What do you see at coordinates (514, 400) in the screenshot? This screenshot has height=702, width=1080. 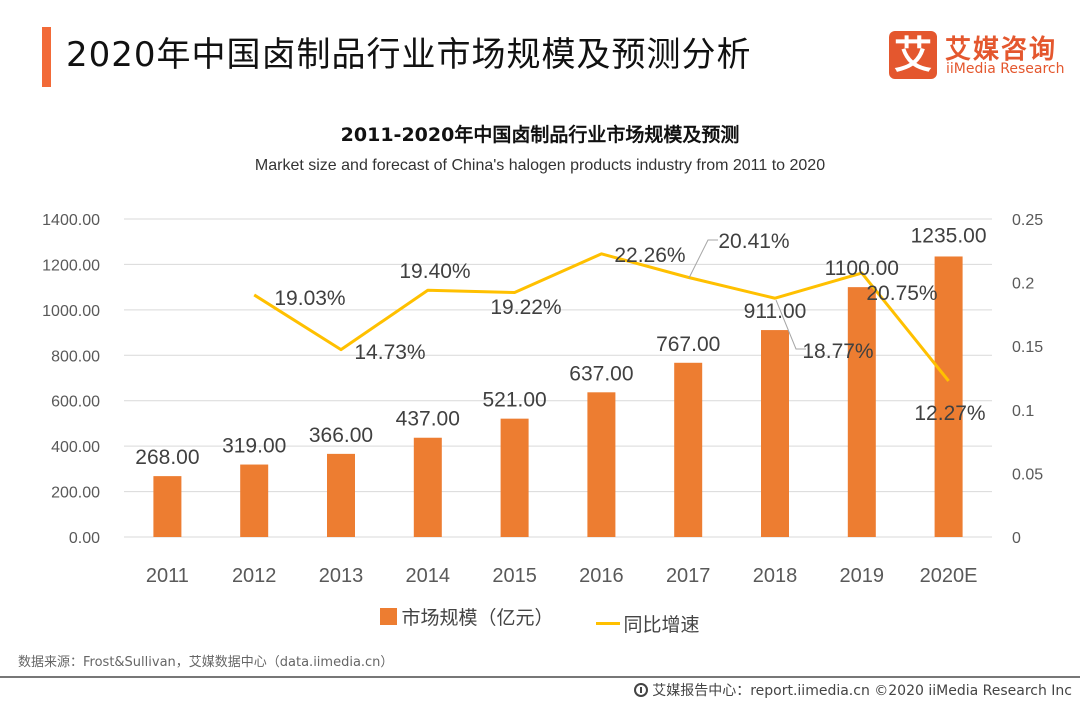 I see `bar-data-label: 521.00` at bounding box center [514, 400].